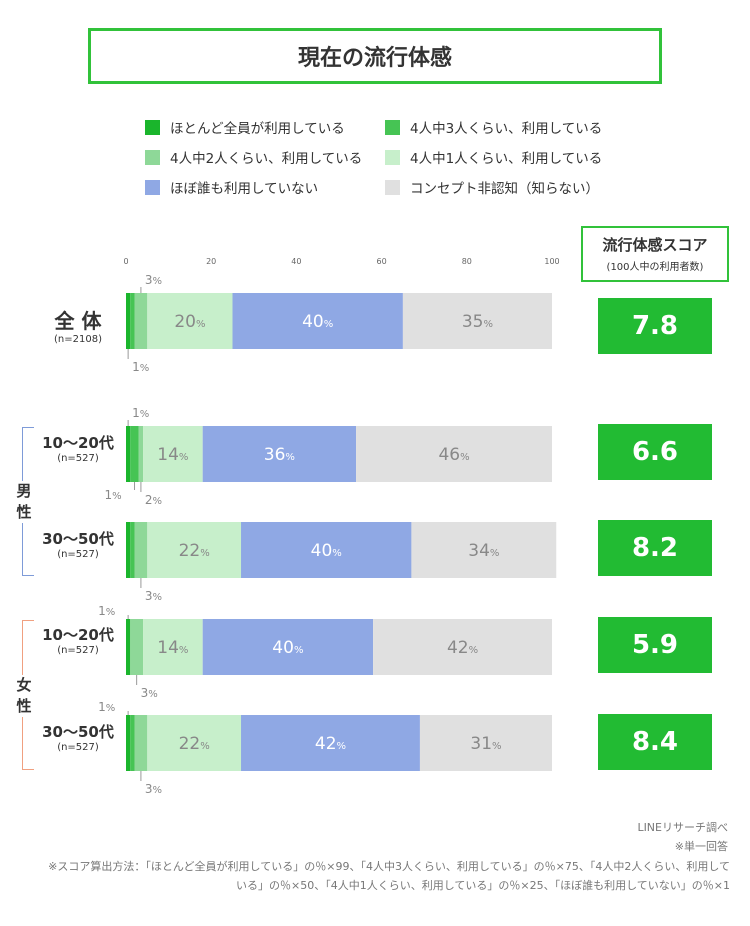 This screenshot has height=926, width=750. What do you see at coordinates (506, 159) in the screenshot?
I see `legend-label: 4人中1人くらい、利用している` at bounding box center [506, 159].